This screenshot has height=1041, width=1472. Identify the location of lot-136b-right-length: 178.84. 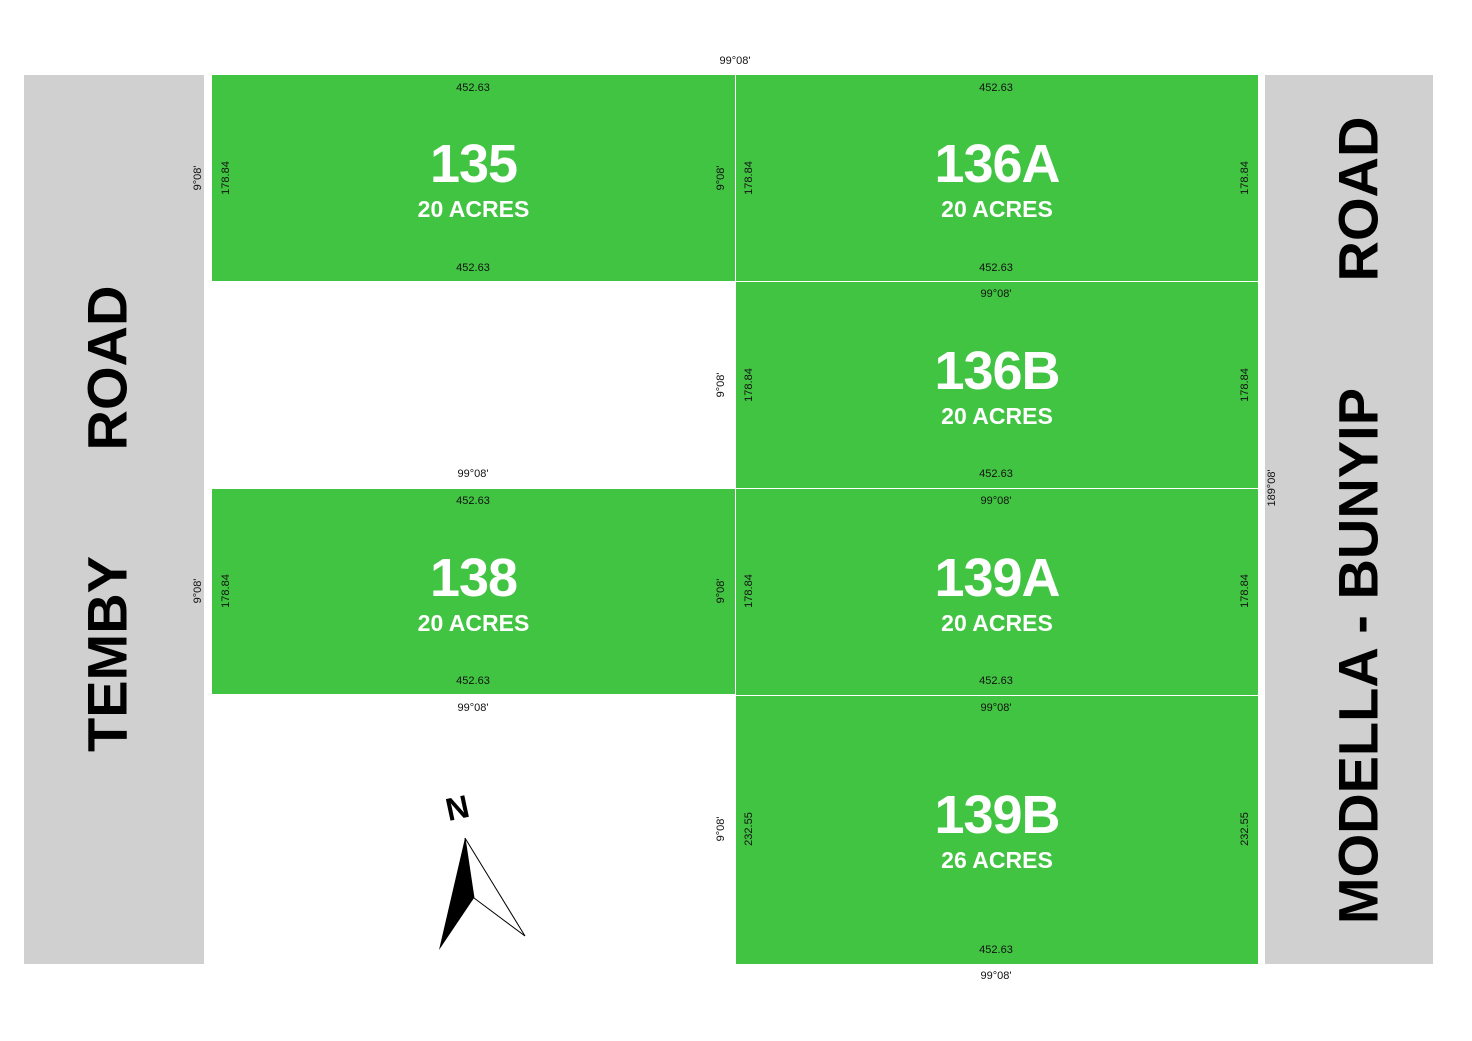
(1245, 385).